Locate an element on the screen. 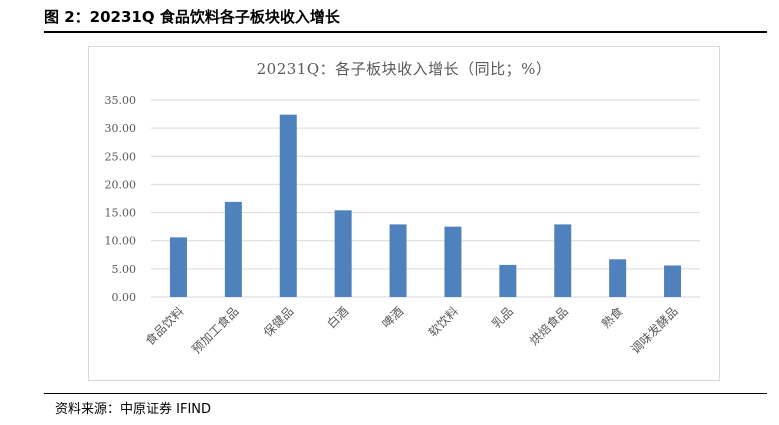 The image size is (779, 425). x-tick-label: 软饮料 is located at coordinates (443, 321).